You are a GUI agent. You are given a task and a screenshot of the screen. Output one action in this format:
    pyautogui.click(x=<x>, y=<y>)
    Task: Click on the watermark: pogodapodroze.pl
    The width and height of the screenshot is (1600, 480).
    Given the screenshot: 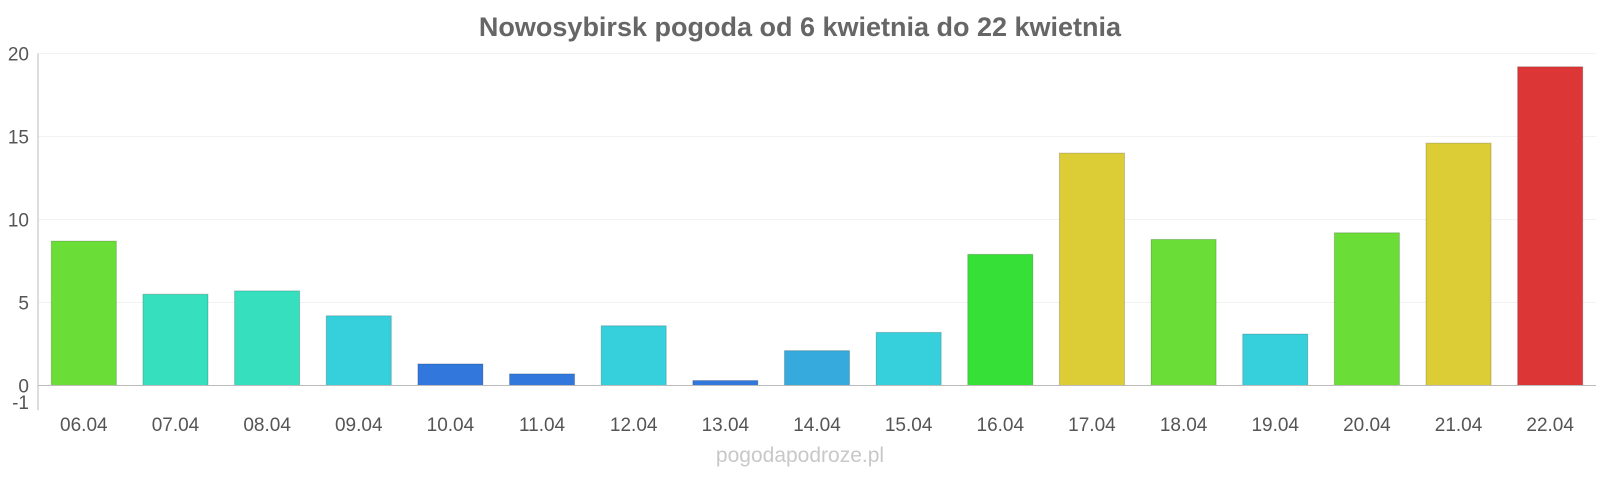 What is the action you would take?
    pyautogui.click(x=800, y=455)
    